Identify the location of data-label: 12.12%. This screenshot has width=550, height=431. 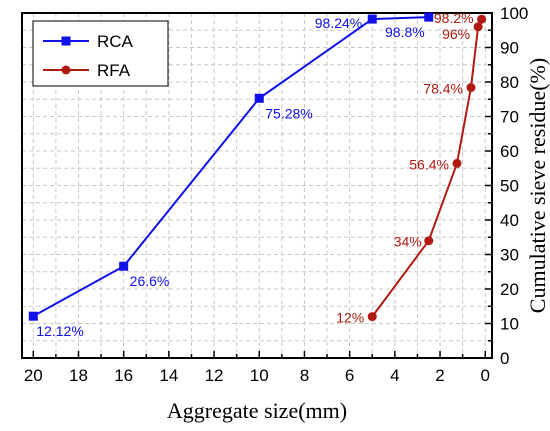
(59, 331).